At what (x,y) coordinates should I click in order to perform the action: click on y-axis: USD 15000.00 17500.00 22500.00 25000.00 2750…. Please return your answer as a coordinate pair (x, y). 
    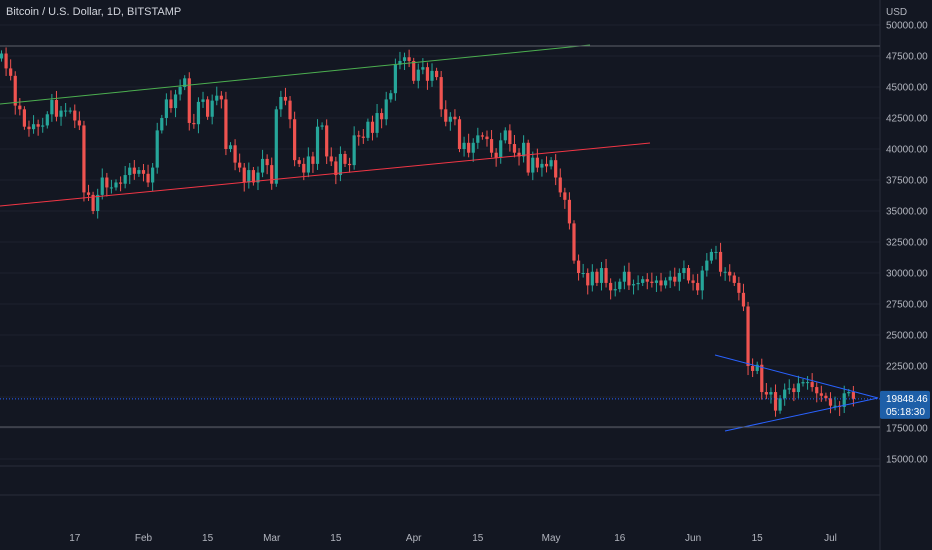
    Looking at the image, I should click on (907, 236).